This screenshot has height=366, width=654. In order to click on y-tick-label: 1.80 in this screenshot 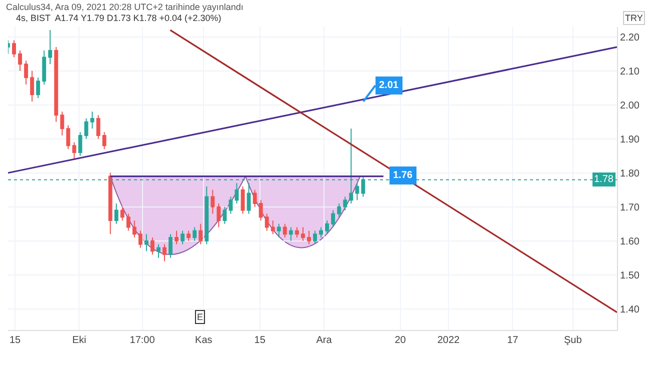, I will do `click(630, 174)`.